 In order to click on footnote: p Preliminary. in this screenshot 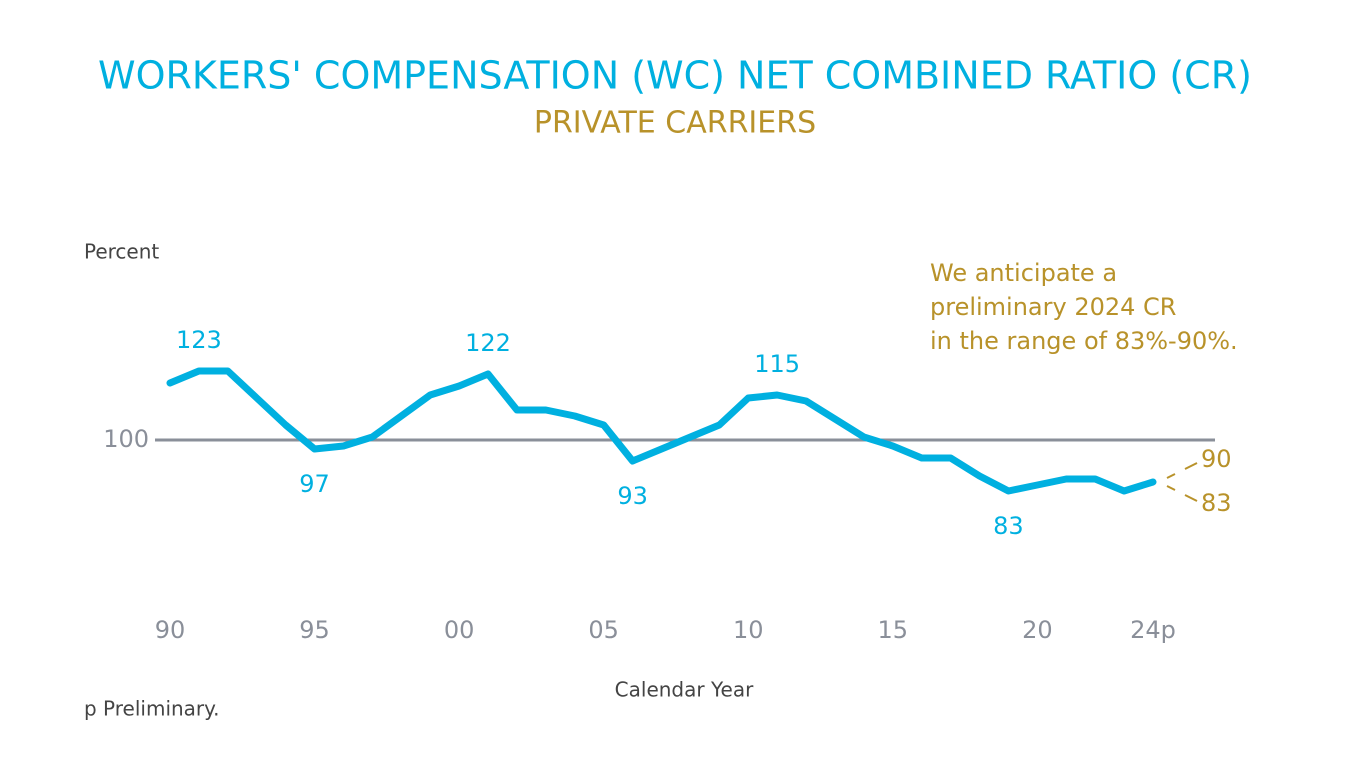, I will do `click(152, 709)`.